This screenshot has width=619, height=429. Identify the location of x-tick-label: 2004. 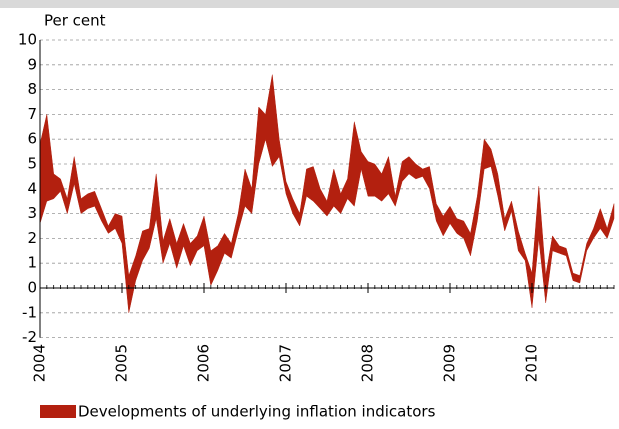
(40, 363).